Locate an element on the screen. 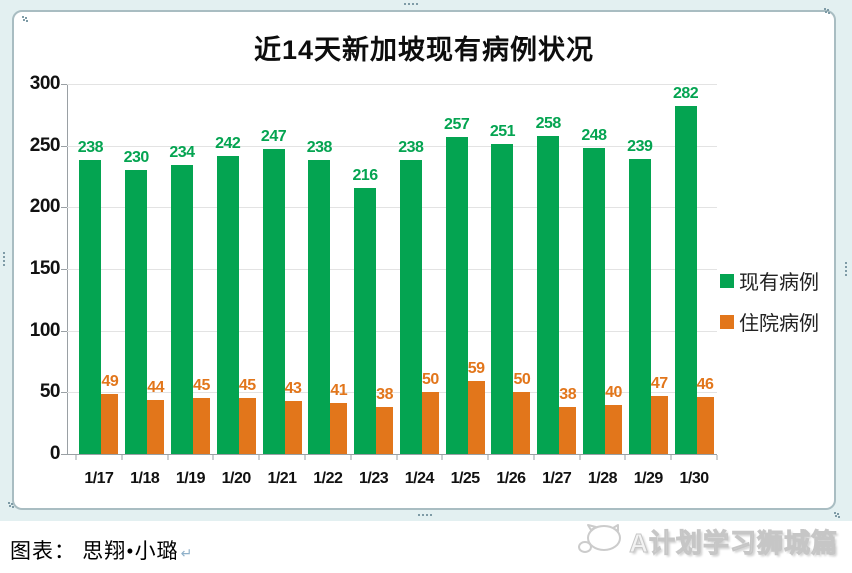  bar-value-label: 50 is located at coordinates (430, 379).